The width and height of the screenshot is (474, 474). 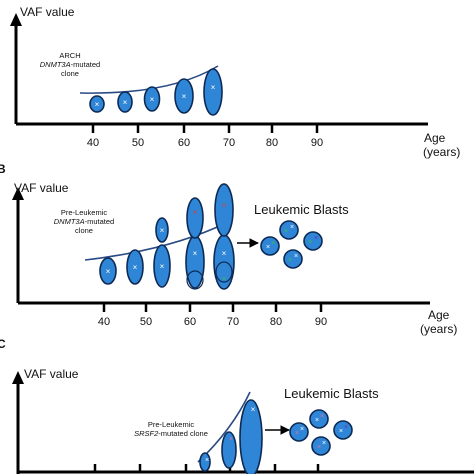 I want to click on panel-letter: B, so click(x=3, y=169).